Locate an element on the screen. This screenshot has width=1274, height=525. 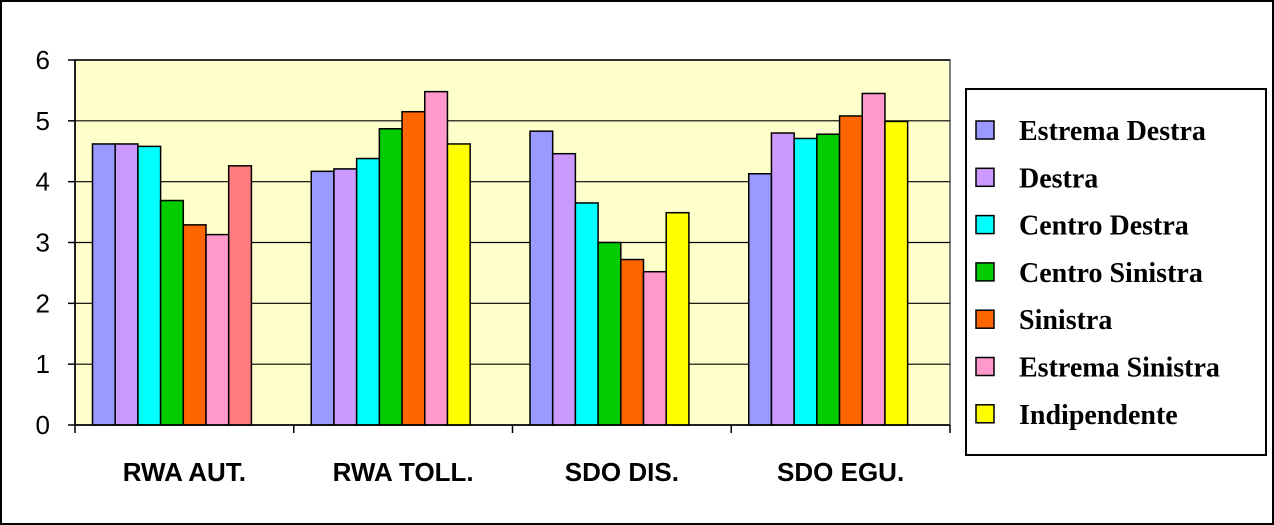
x-tick-label: SDO DIS. is located at coordinates (622, 472).